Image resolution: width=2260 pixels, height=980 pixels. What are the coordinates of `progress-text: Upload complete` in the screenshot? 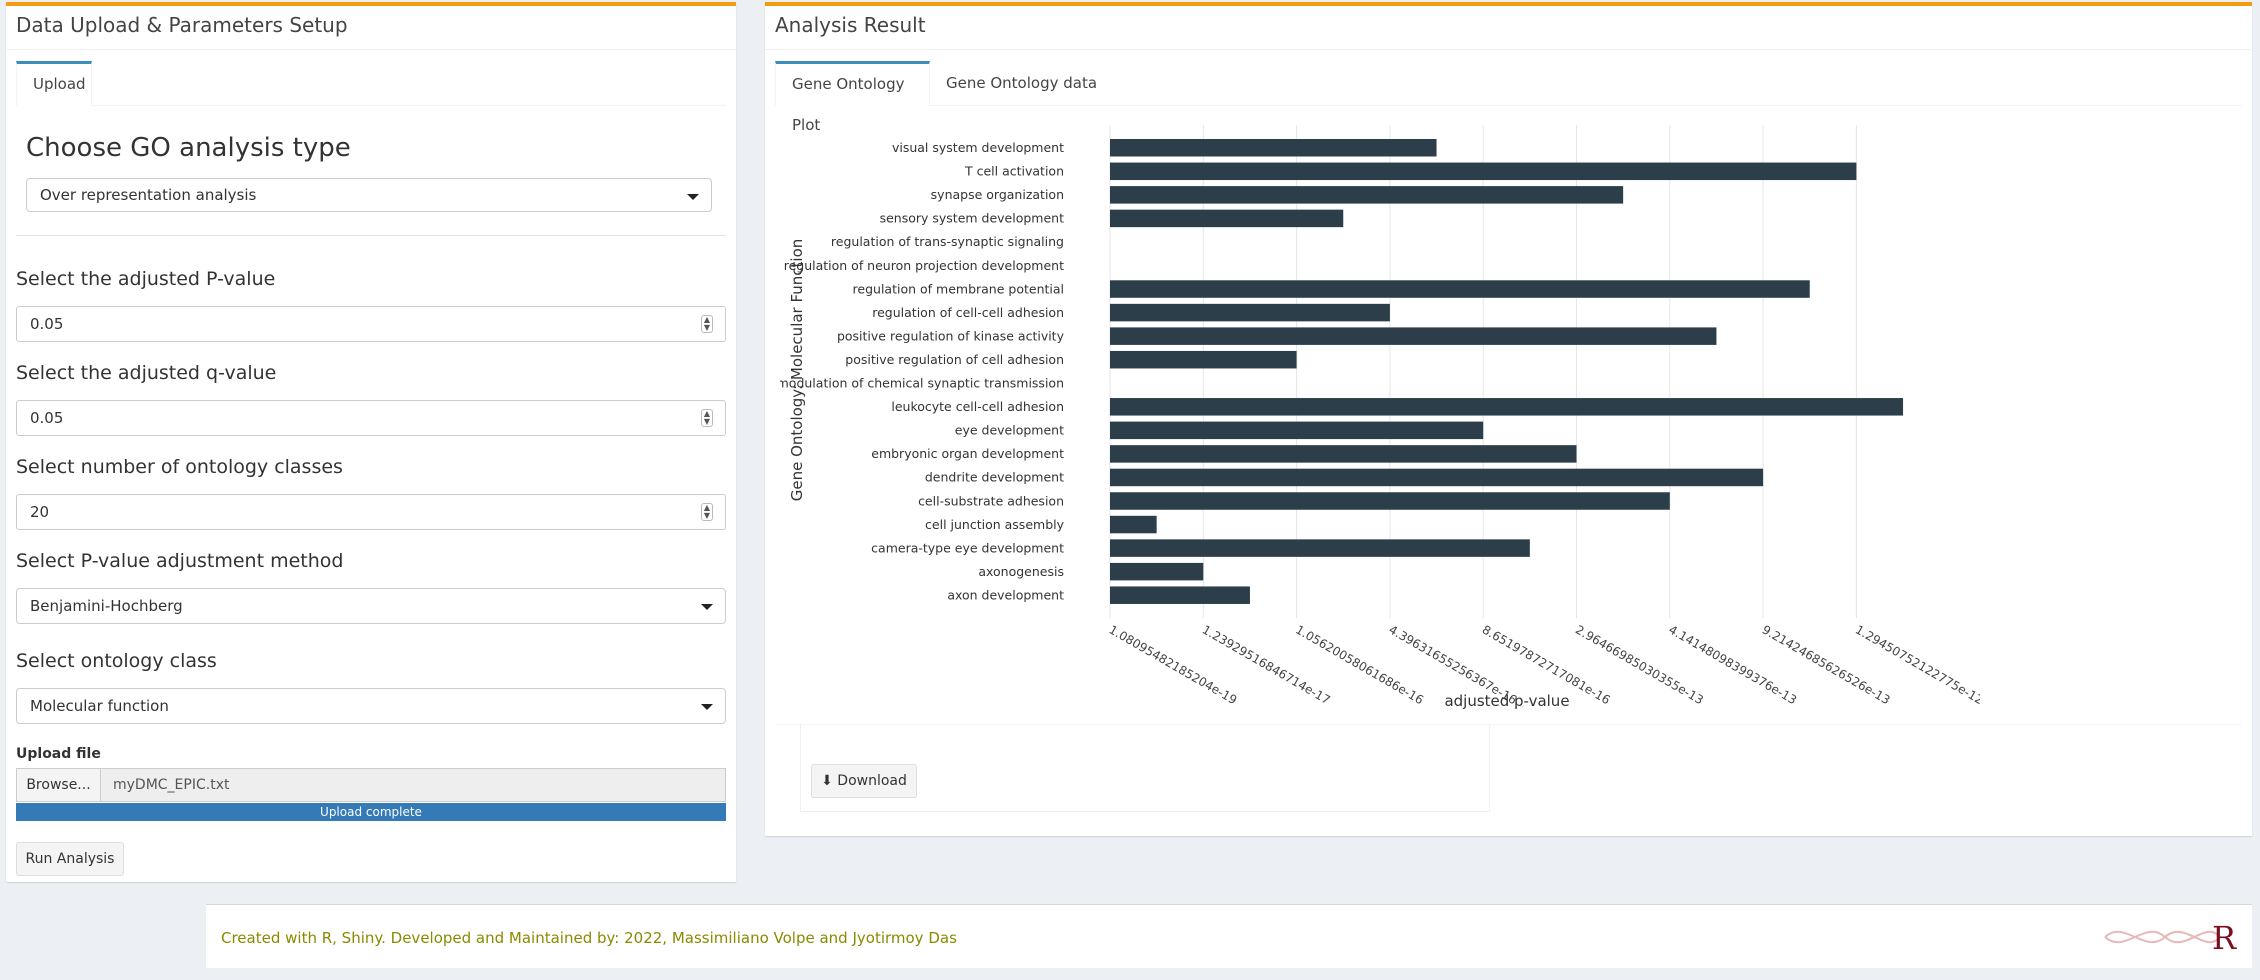 It's located at (371, 812).